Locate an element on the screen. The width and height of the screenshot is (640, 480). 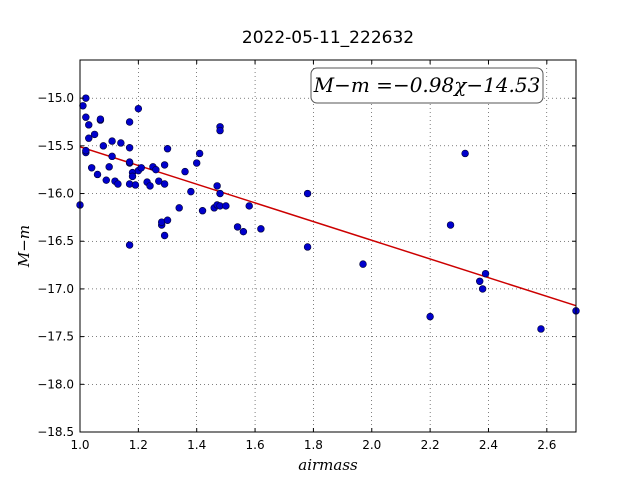
y-tick-label: −17.5 is located at coordinates (55, 337).